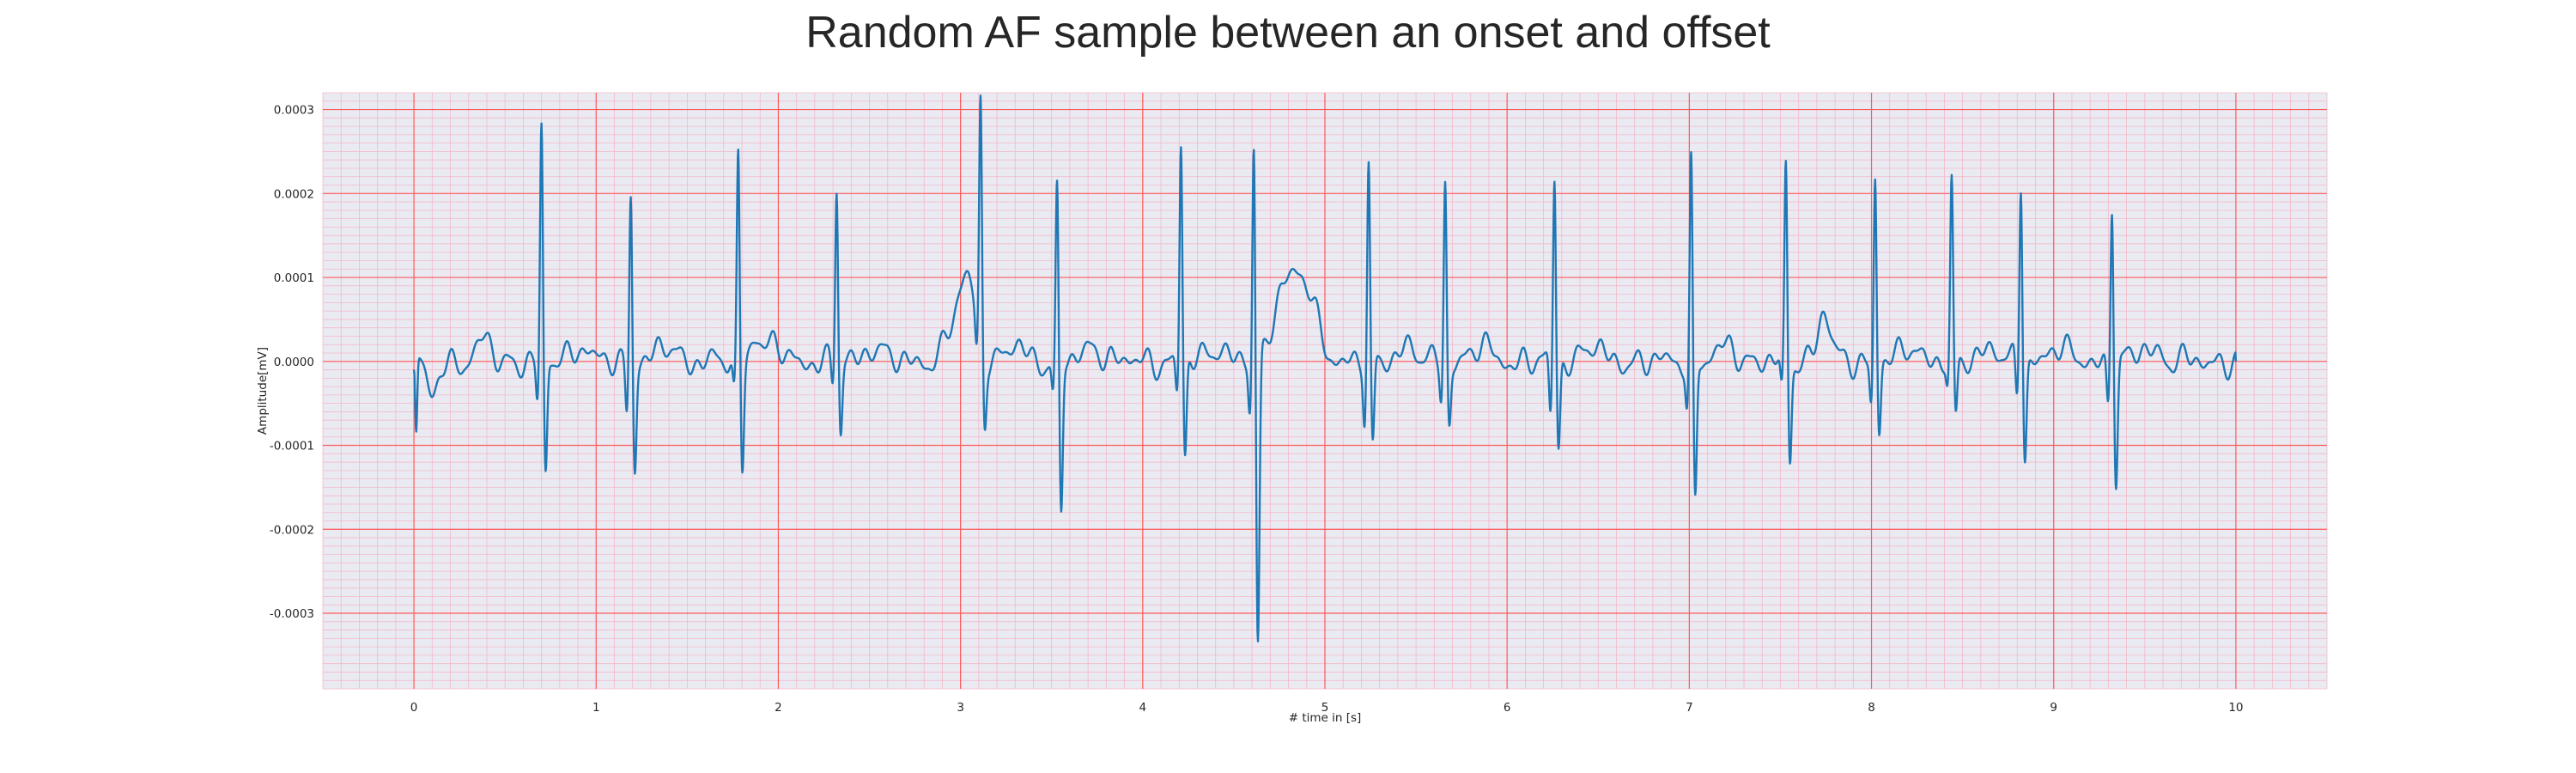  Describe the element at coordinates (1143, 708) in the screenshot. I see `x-tick-label: 4` at that location.